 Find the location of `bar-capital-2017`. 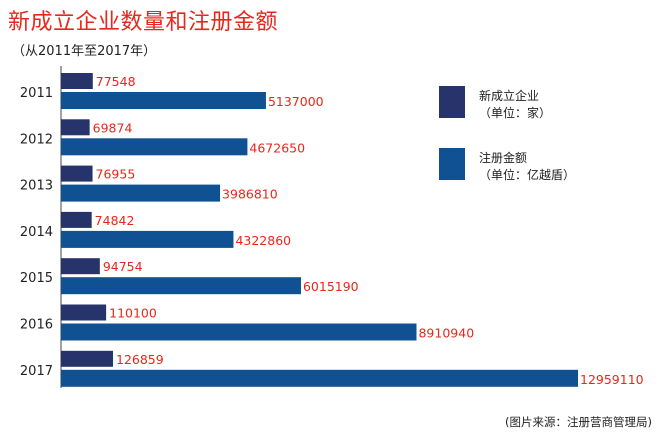

bar-capital-2017 is located at coordinates (319, 378).